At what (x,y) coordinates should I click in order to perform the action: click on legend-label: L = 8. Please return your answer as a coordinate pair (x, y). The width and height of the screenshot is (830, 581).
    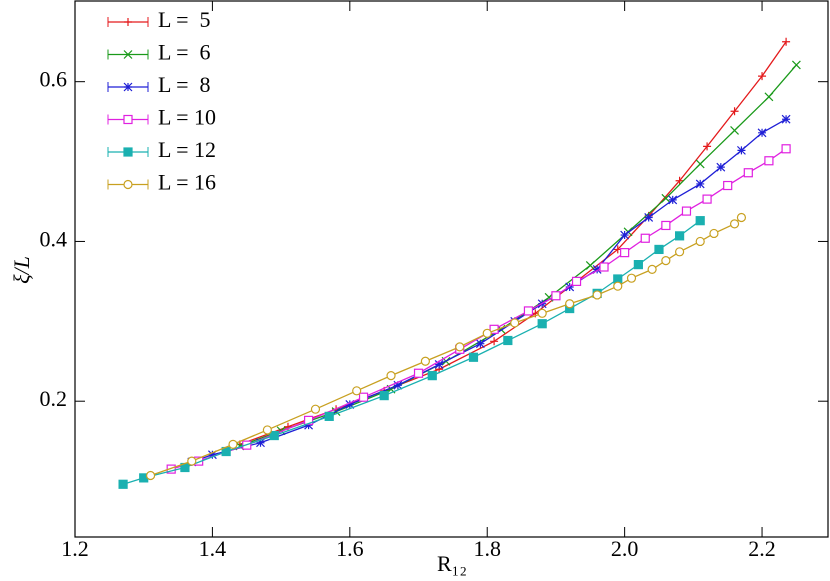
    Looking at the image, I should click on (184, 84).